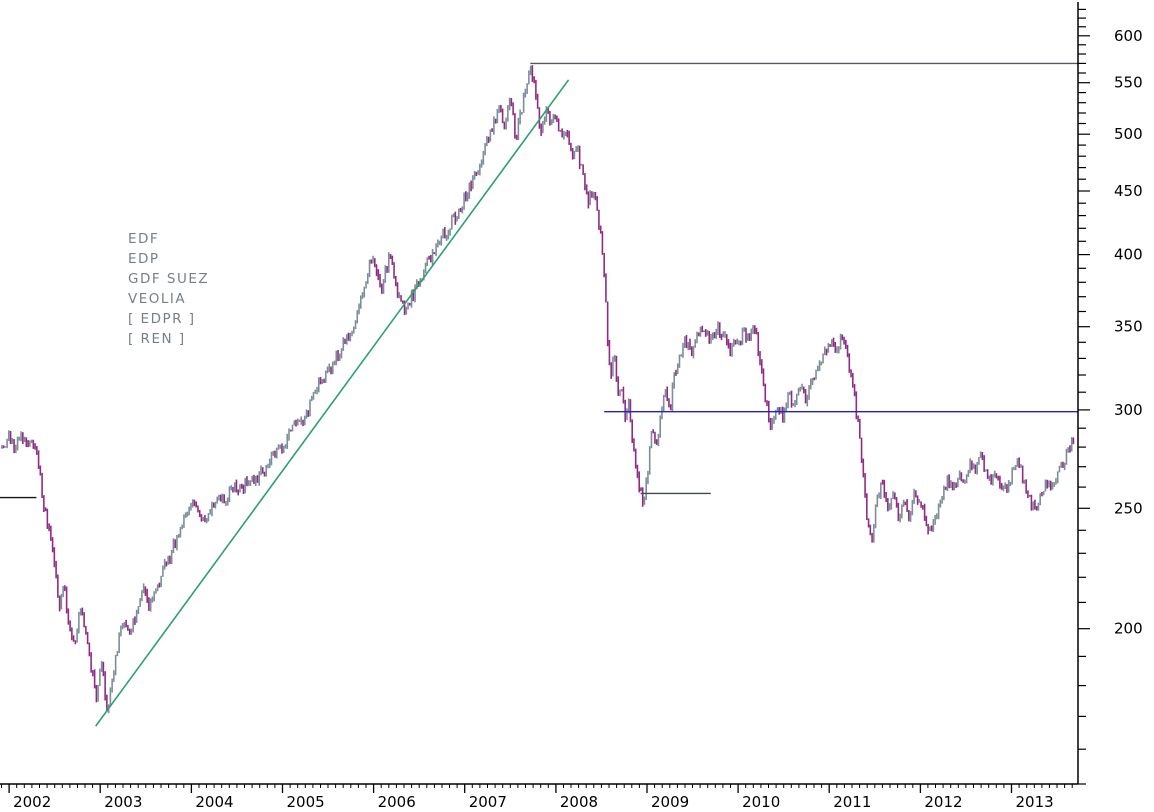  Describe the element at coordinates (123, 802) in the screenshot. I see `x-tick-label: 2003` at that location.